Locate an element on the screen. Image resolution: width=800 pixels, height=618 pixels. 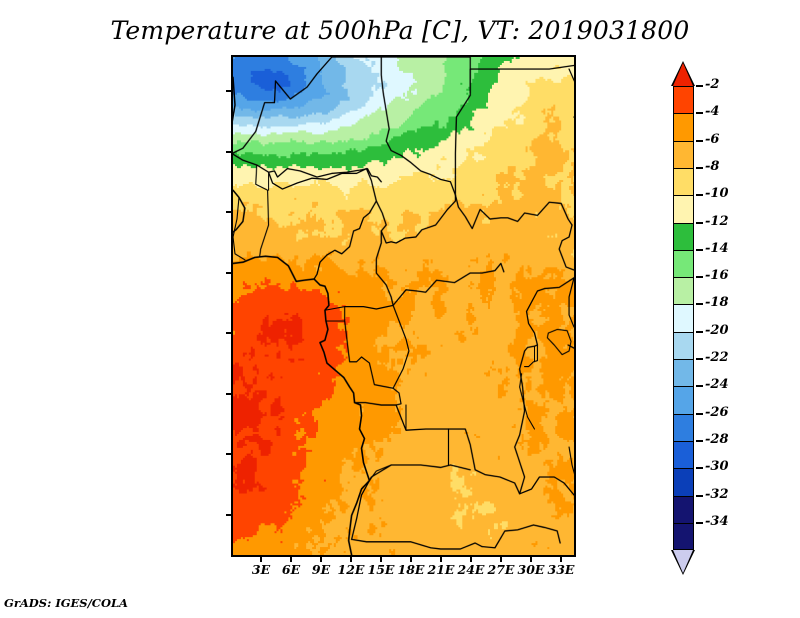
x-axis-label: 33E is located at coordinates (561, 569).